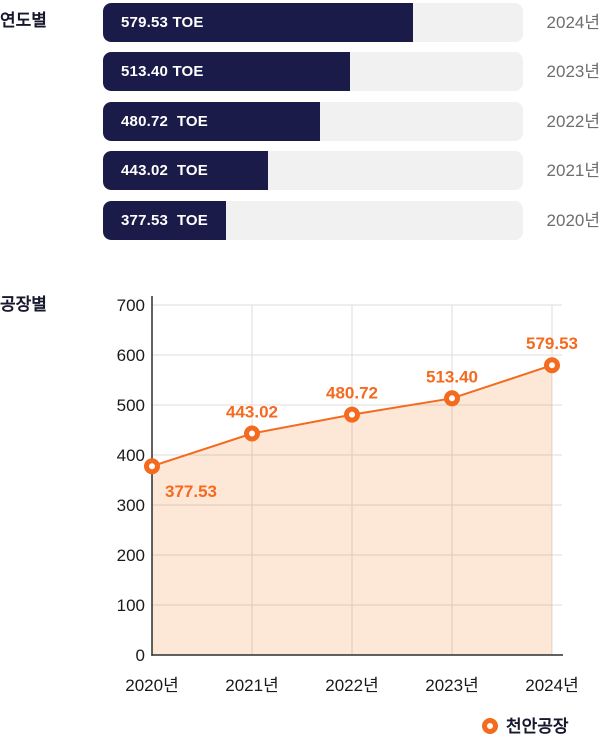  I want to click on y-tick-label: 100, so click(131, 605).